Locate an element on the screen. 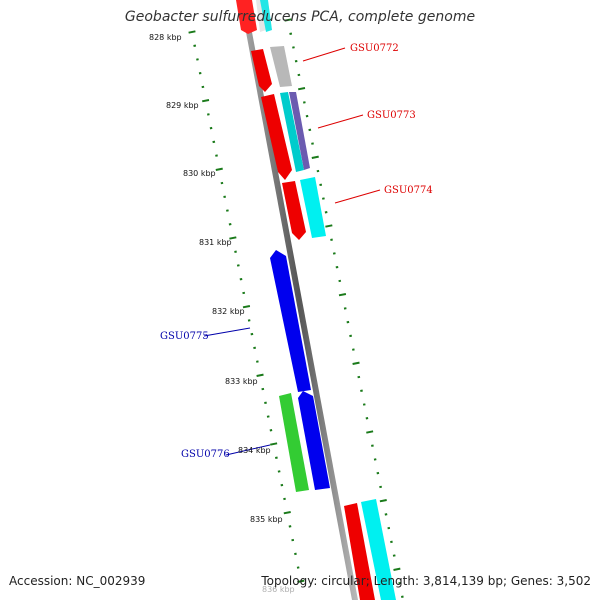 This screenshot has width=600, height=600. gene-label-gsu0772: GSU0772 is located at coordinates (374, 48).